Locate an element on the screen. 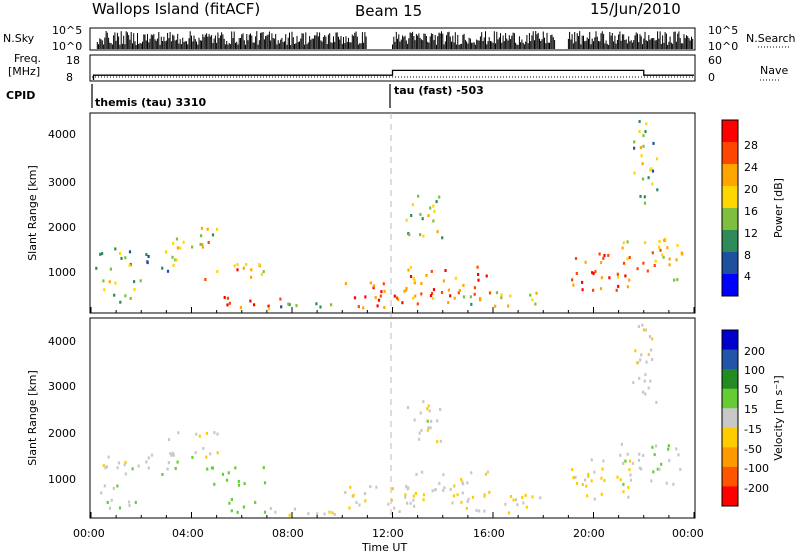 Image resolution: width=800 pixels, height=554 pixels. nsky-panel-frame is located at coordinates (392, 39).